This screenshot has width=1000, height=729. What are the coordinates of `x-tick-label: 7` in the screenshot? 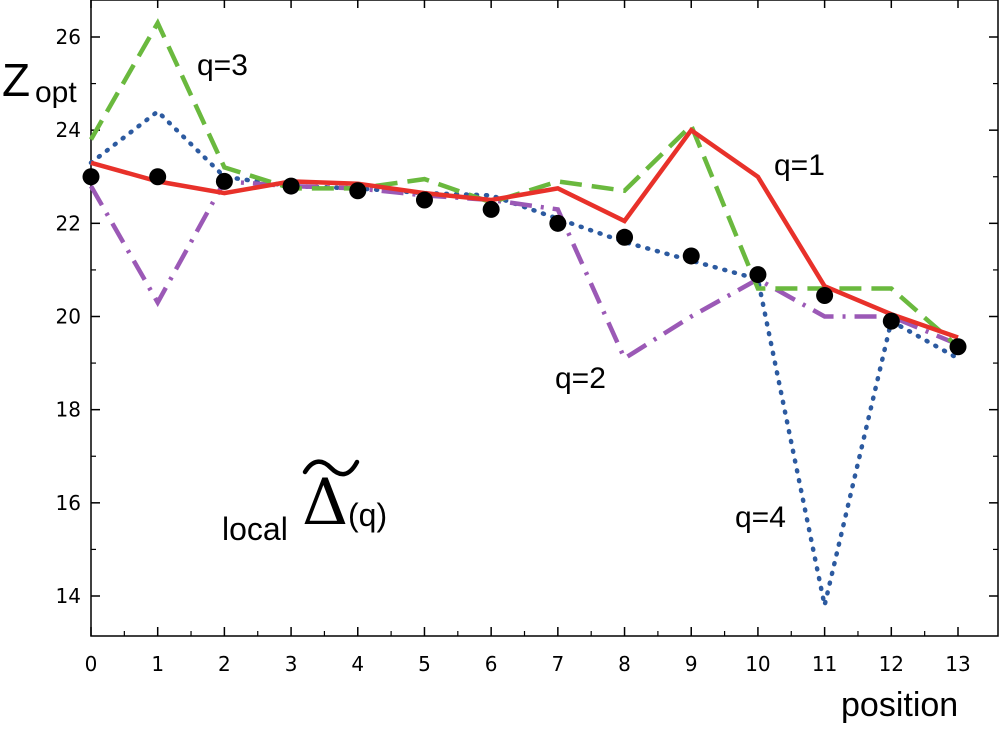 It's located at (557, 664).